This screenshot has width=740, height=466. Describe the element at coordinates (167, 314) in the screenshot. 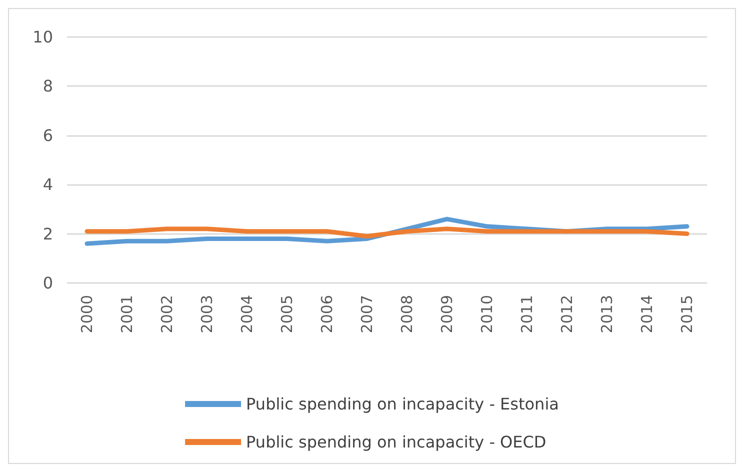

I see `x-tick-label: 2002` at that location.